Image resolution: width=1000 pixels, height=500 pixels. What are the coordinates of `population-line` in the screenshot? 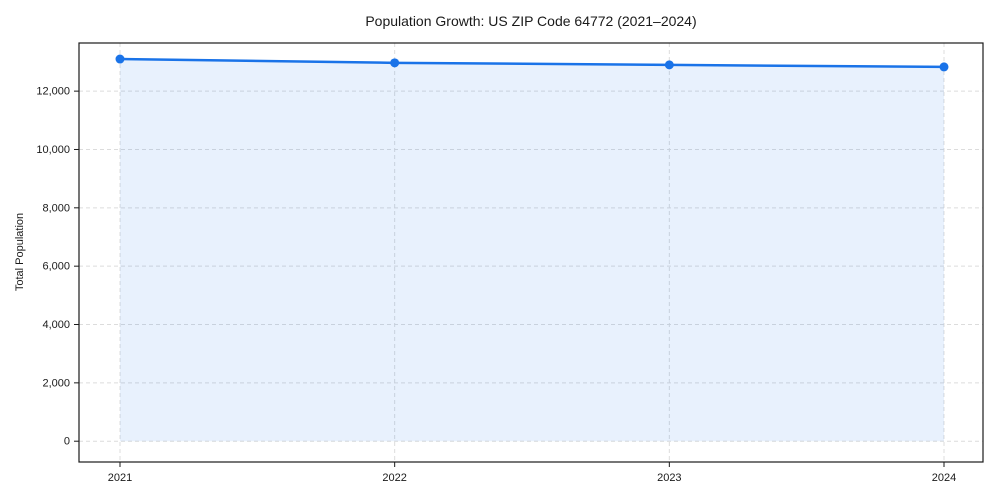 It's located at (532, 63).